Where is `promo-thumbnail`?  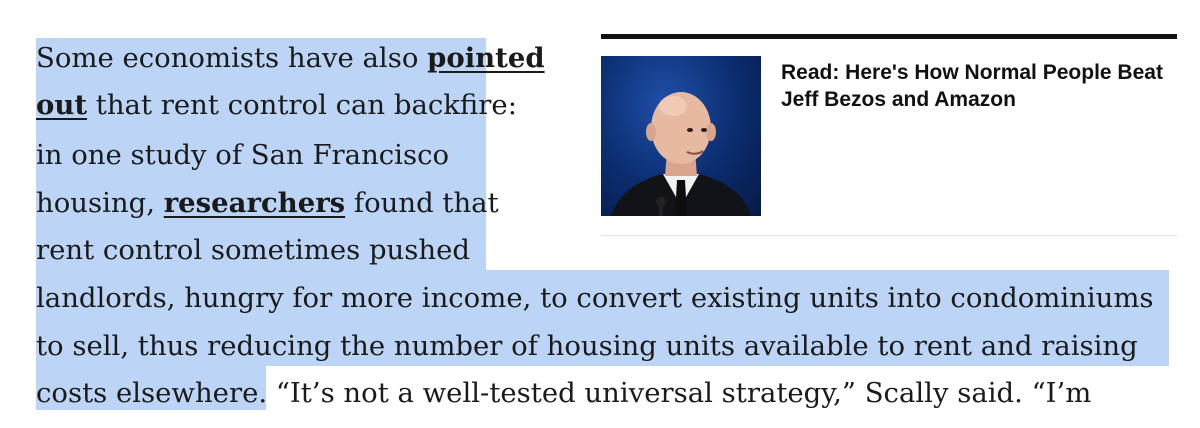 promo-thumbnail is located at coordinates (681, 136).